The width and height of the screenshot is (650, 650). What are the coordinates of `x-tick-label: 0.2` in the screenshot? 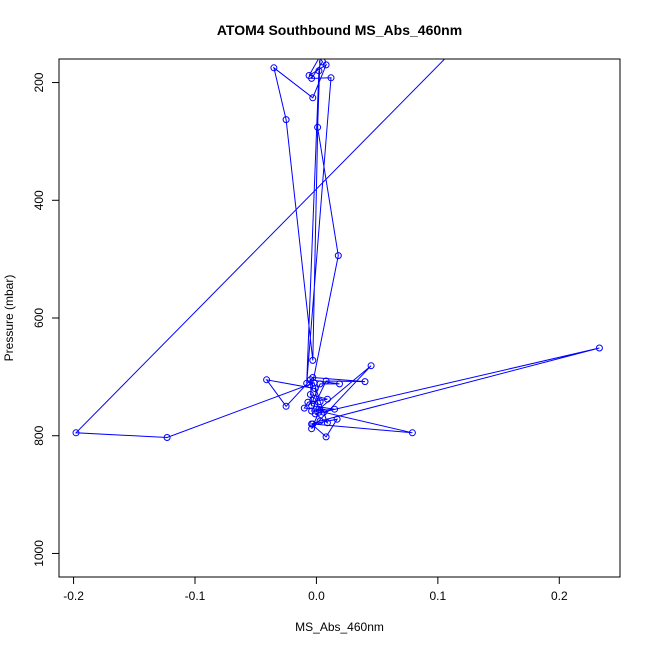 It's located at (559, 596).